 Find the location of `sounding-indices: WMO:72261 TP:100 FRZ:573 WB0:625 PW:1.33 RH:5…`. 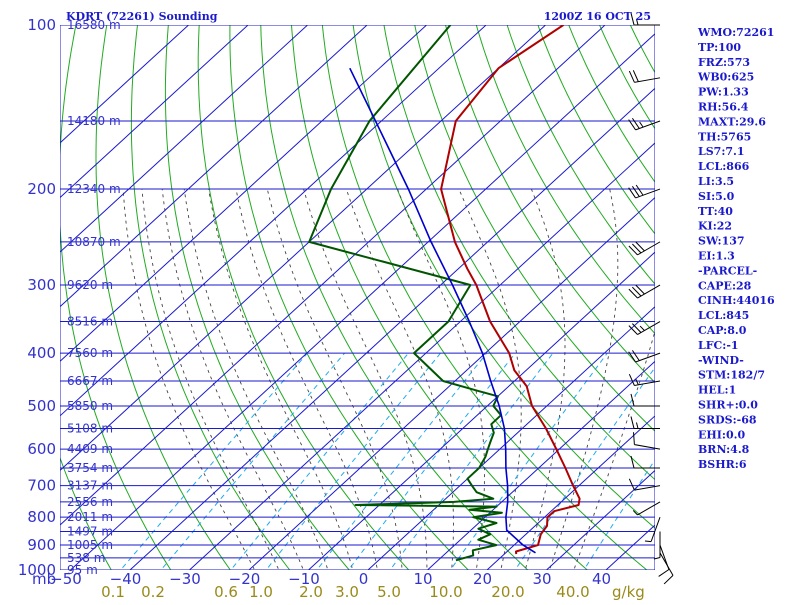

sounding-indices: WMO:72261 TP:100 FRZ:573 WB0:625 PW:1.33 RH:5… is located at coordinates (736, 248).